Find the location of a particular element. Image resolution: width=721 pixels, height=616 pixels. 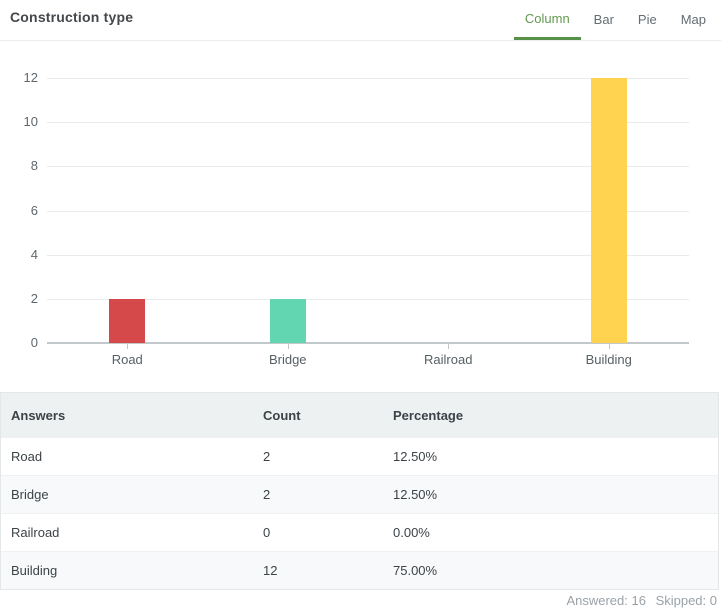

chart-type-tabs: Column Bar Pie Map is located at coordinates (614, 20).